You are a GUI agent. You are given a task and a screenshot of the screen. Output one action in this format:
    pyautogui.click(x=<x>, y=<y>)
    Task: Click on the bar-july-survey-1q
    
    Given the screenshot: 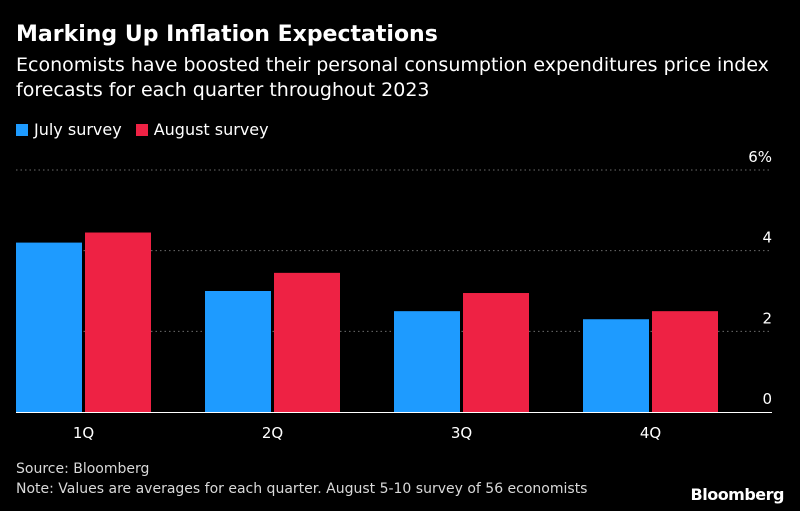 What is the action you would take?
    pyautogui.click(x=49, y=327)
    